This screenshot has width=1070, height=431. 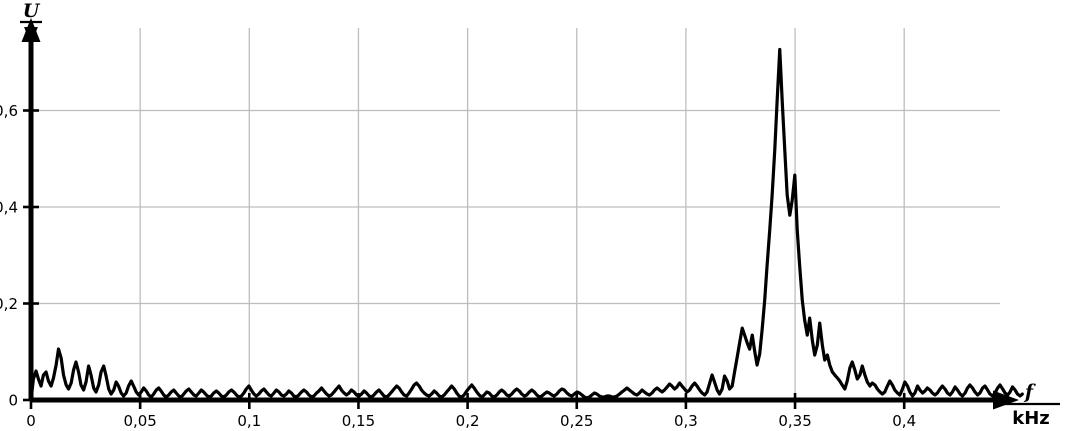 What do you see at coordinates (249, 421) in the screenshot?
I see `x-tick-label: 0,1` at bounding box center [249, 421].